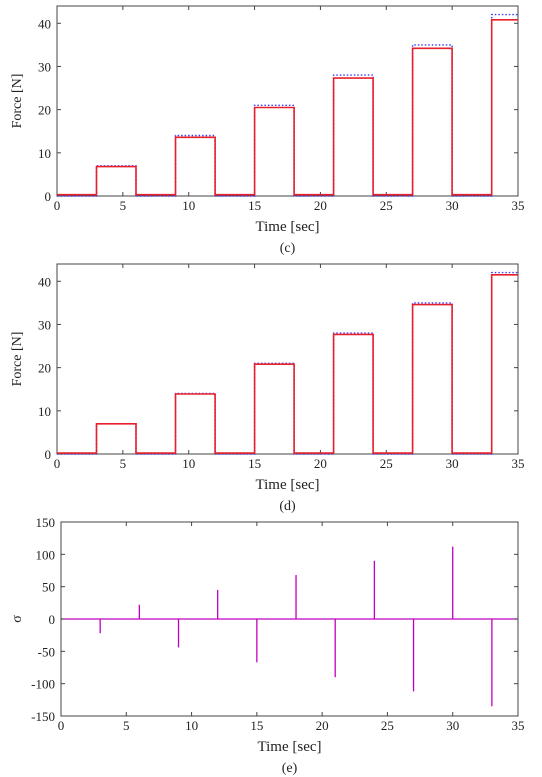 The image size is (542, 777). Describe the element at coordinates (46, 522) in the screenshot. I see `y-tick-label: 150` at that location.